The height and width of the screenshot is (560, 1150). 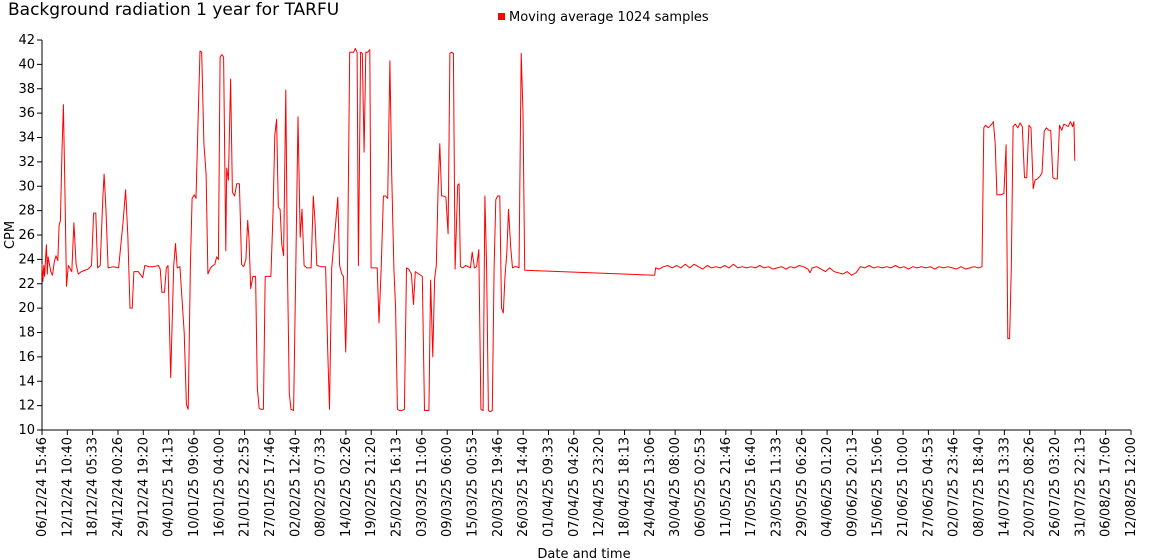 I want to click on y-axis-label: CPM, so click(x=10, y=235).